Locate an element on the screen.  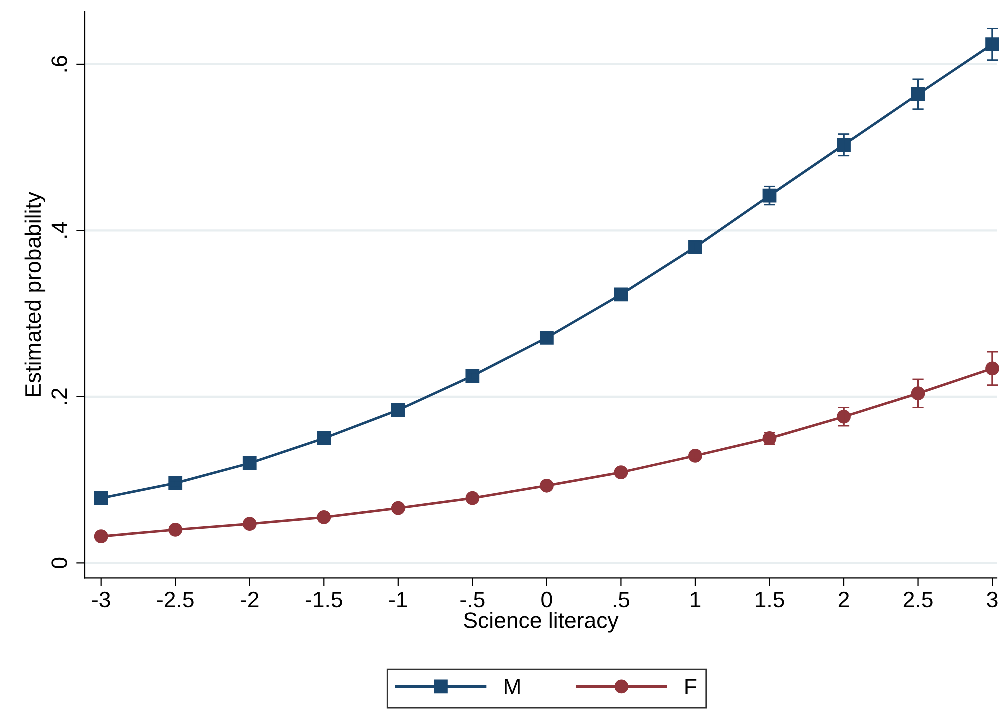
x-tick-label: -2 is located at coordinates (249, 600).